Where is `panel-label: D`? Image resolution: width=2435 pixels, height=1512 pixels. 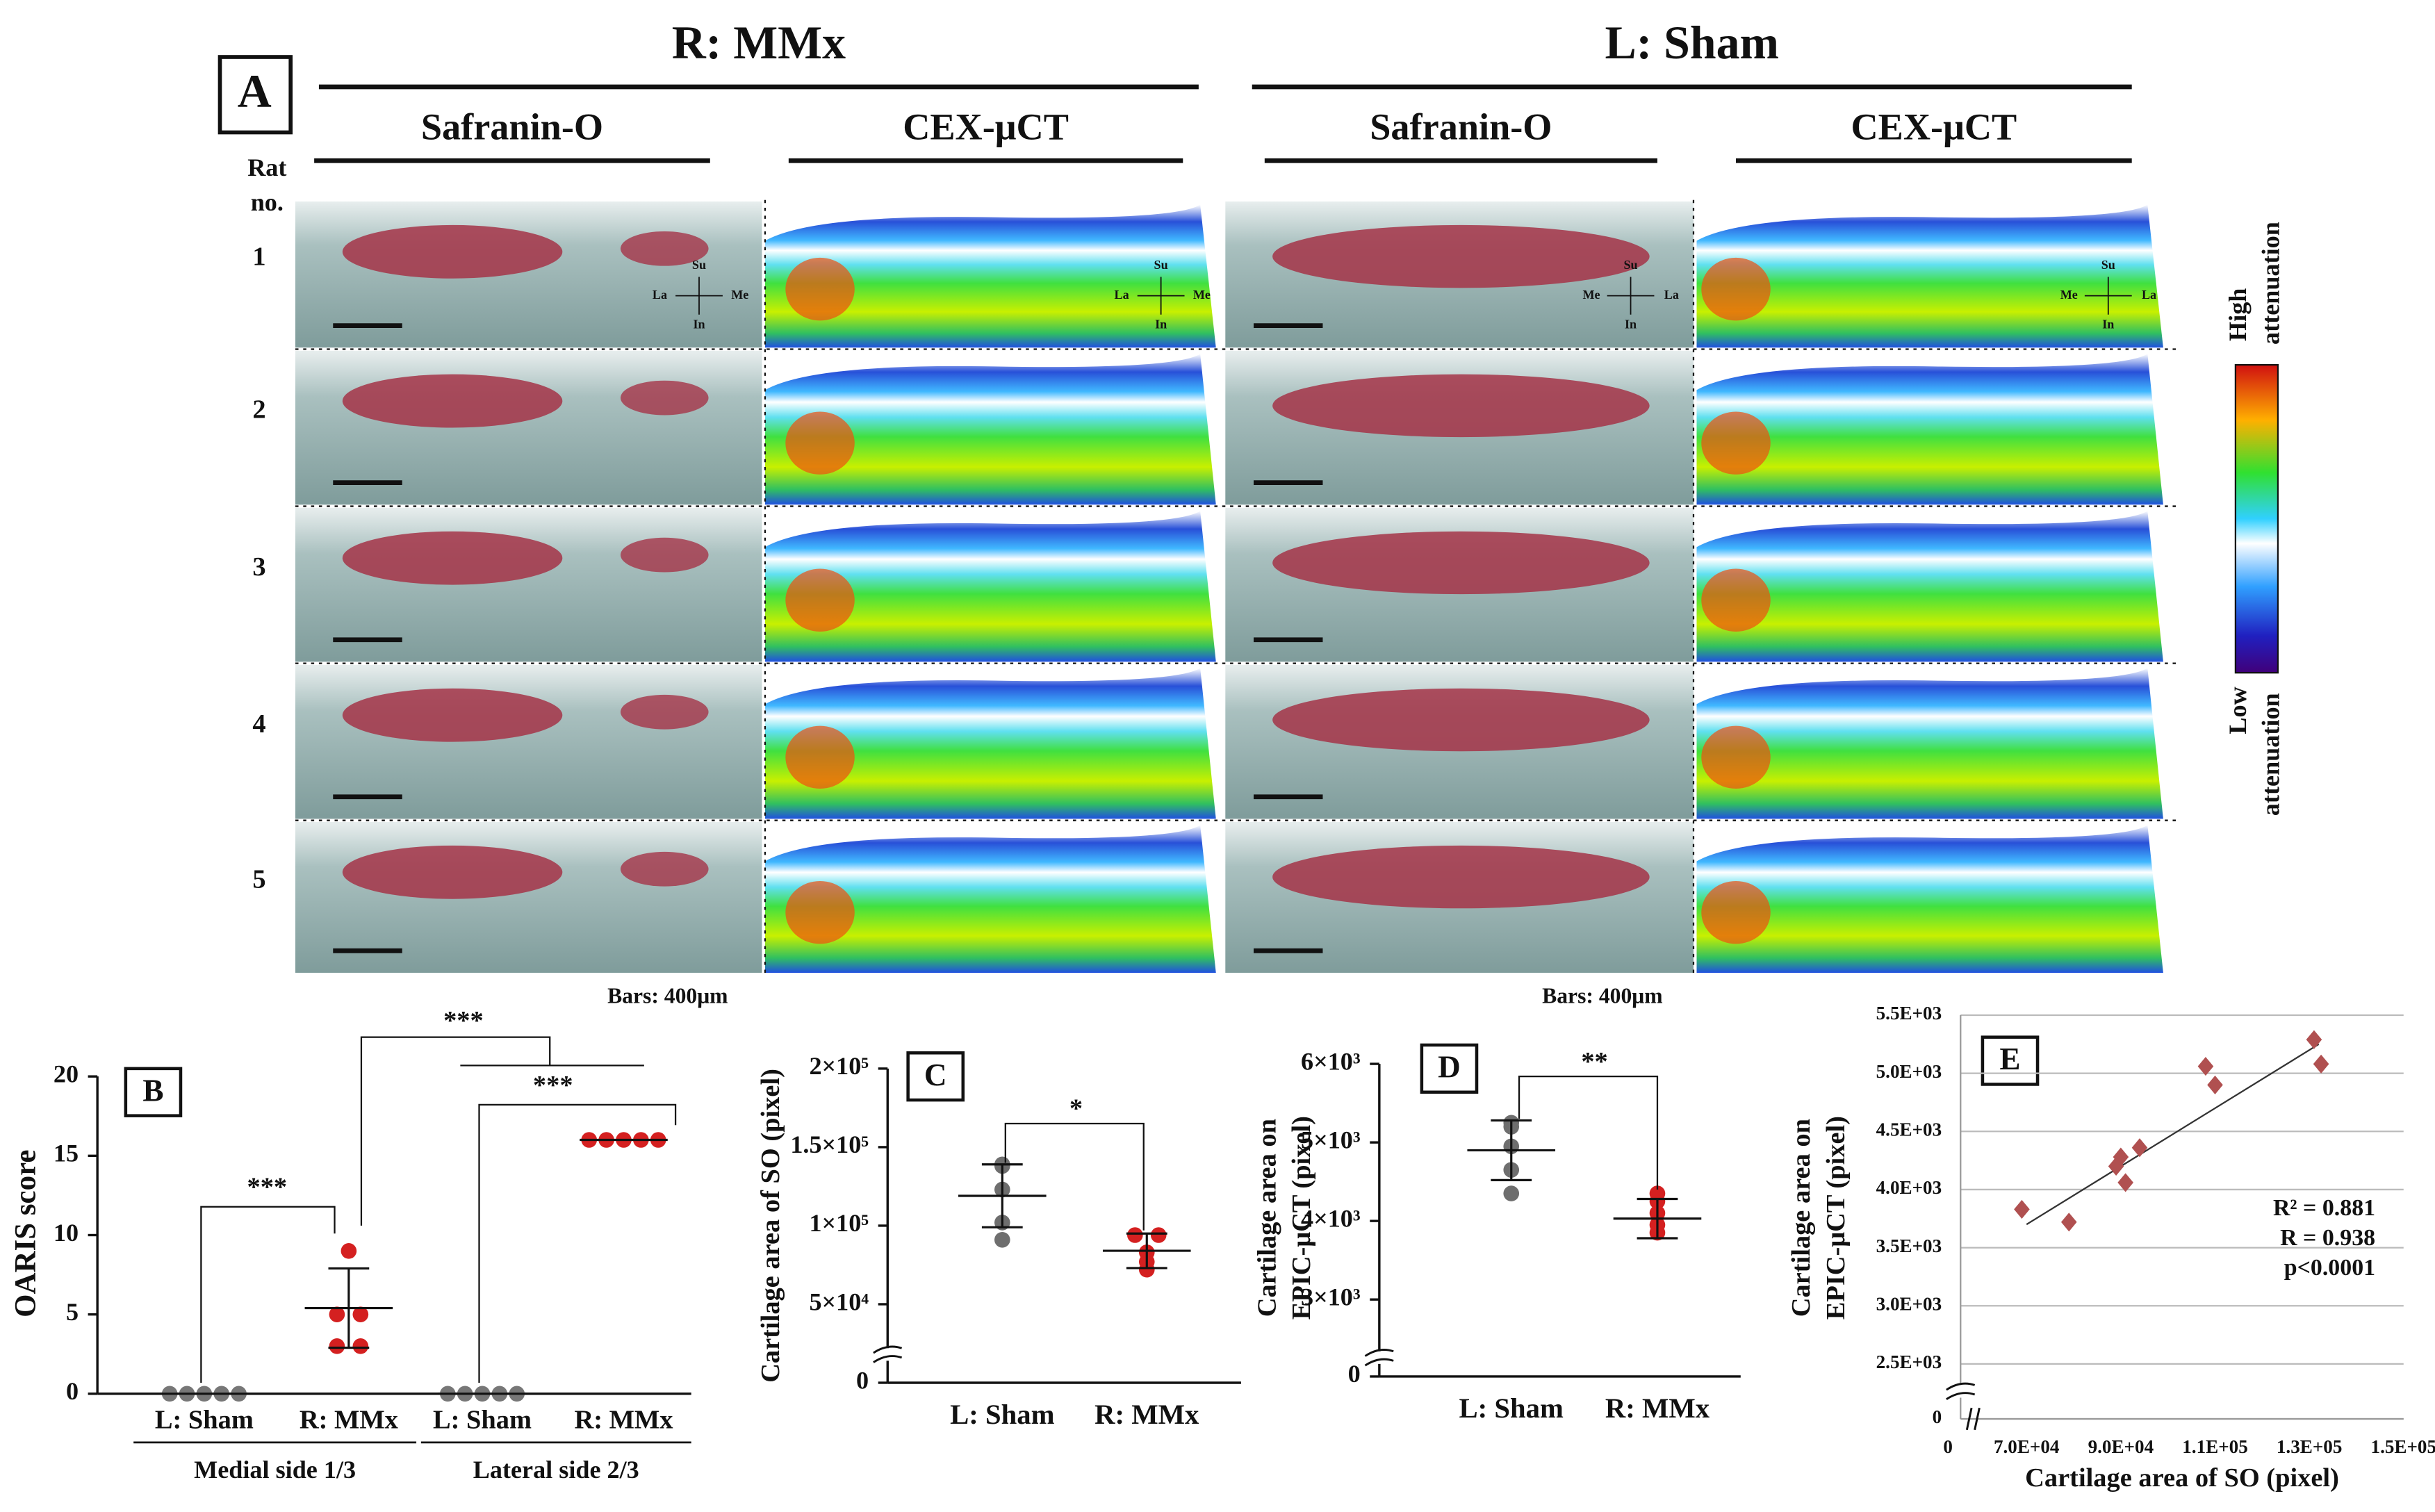
panel-label: D is located at coordinates (1450, 1067).